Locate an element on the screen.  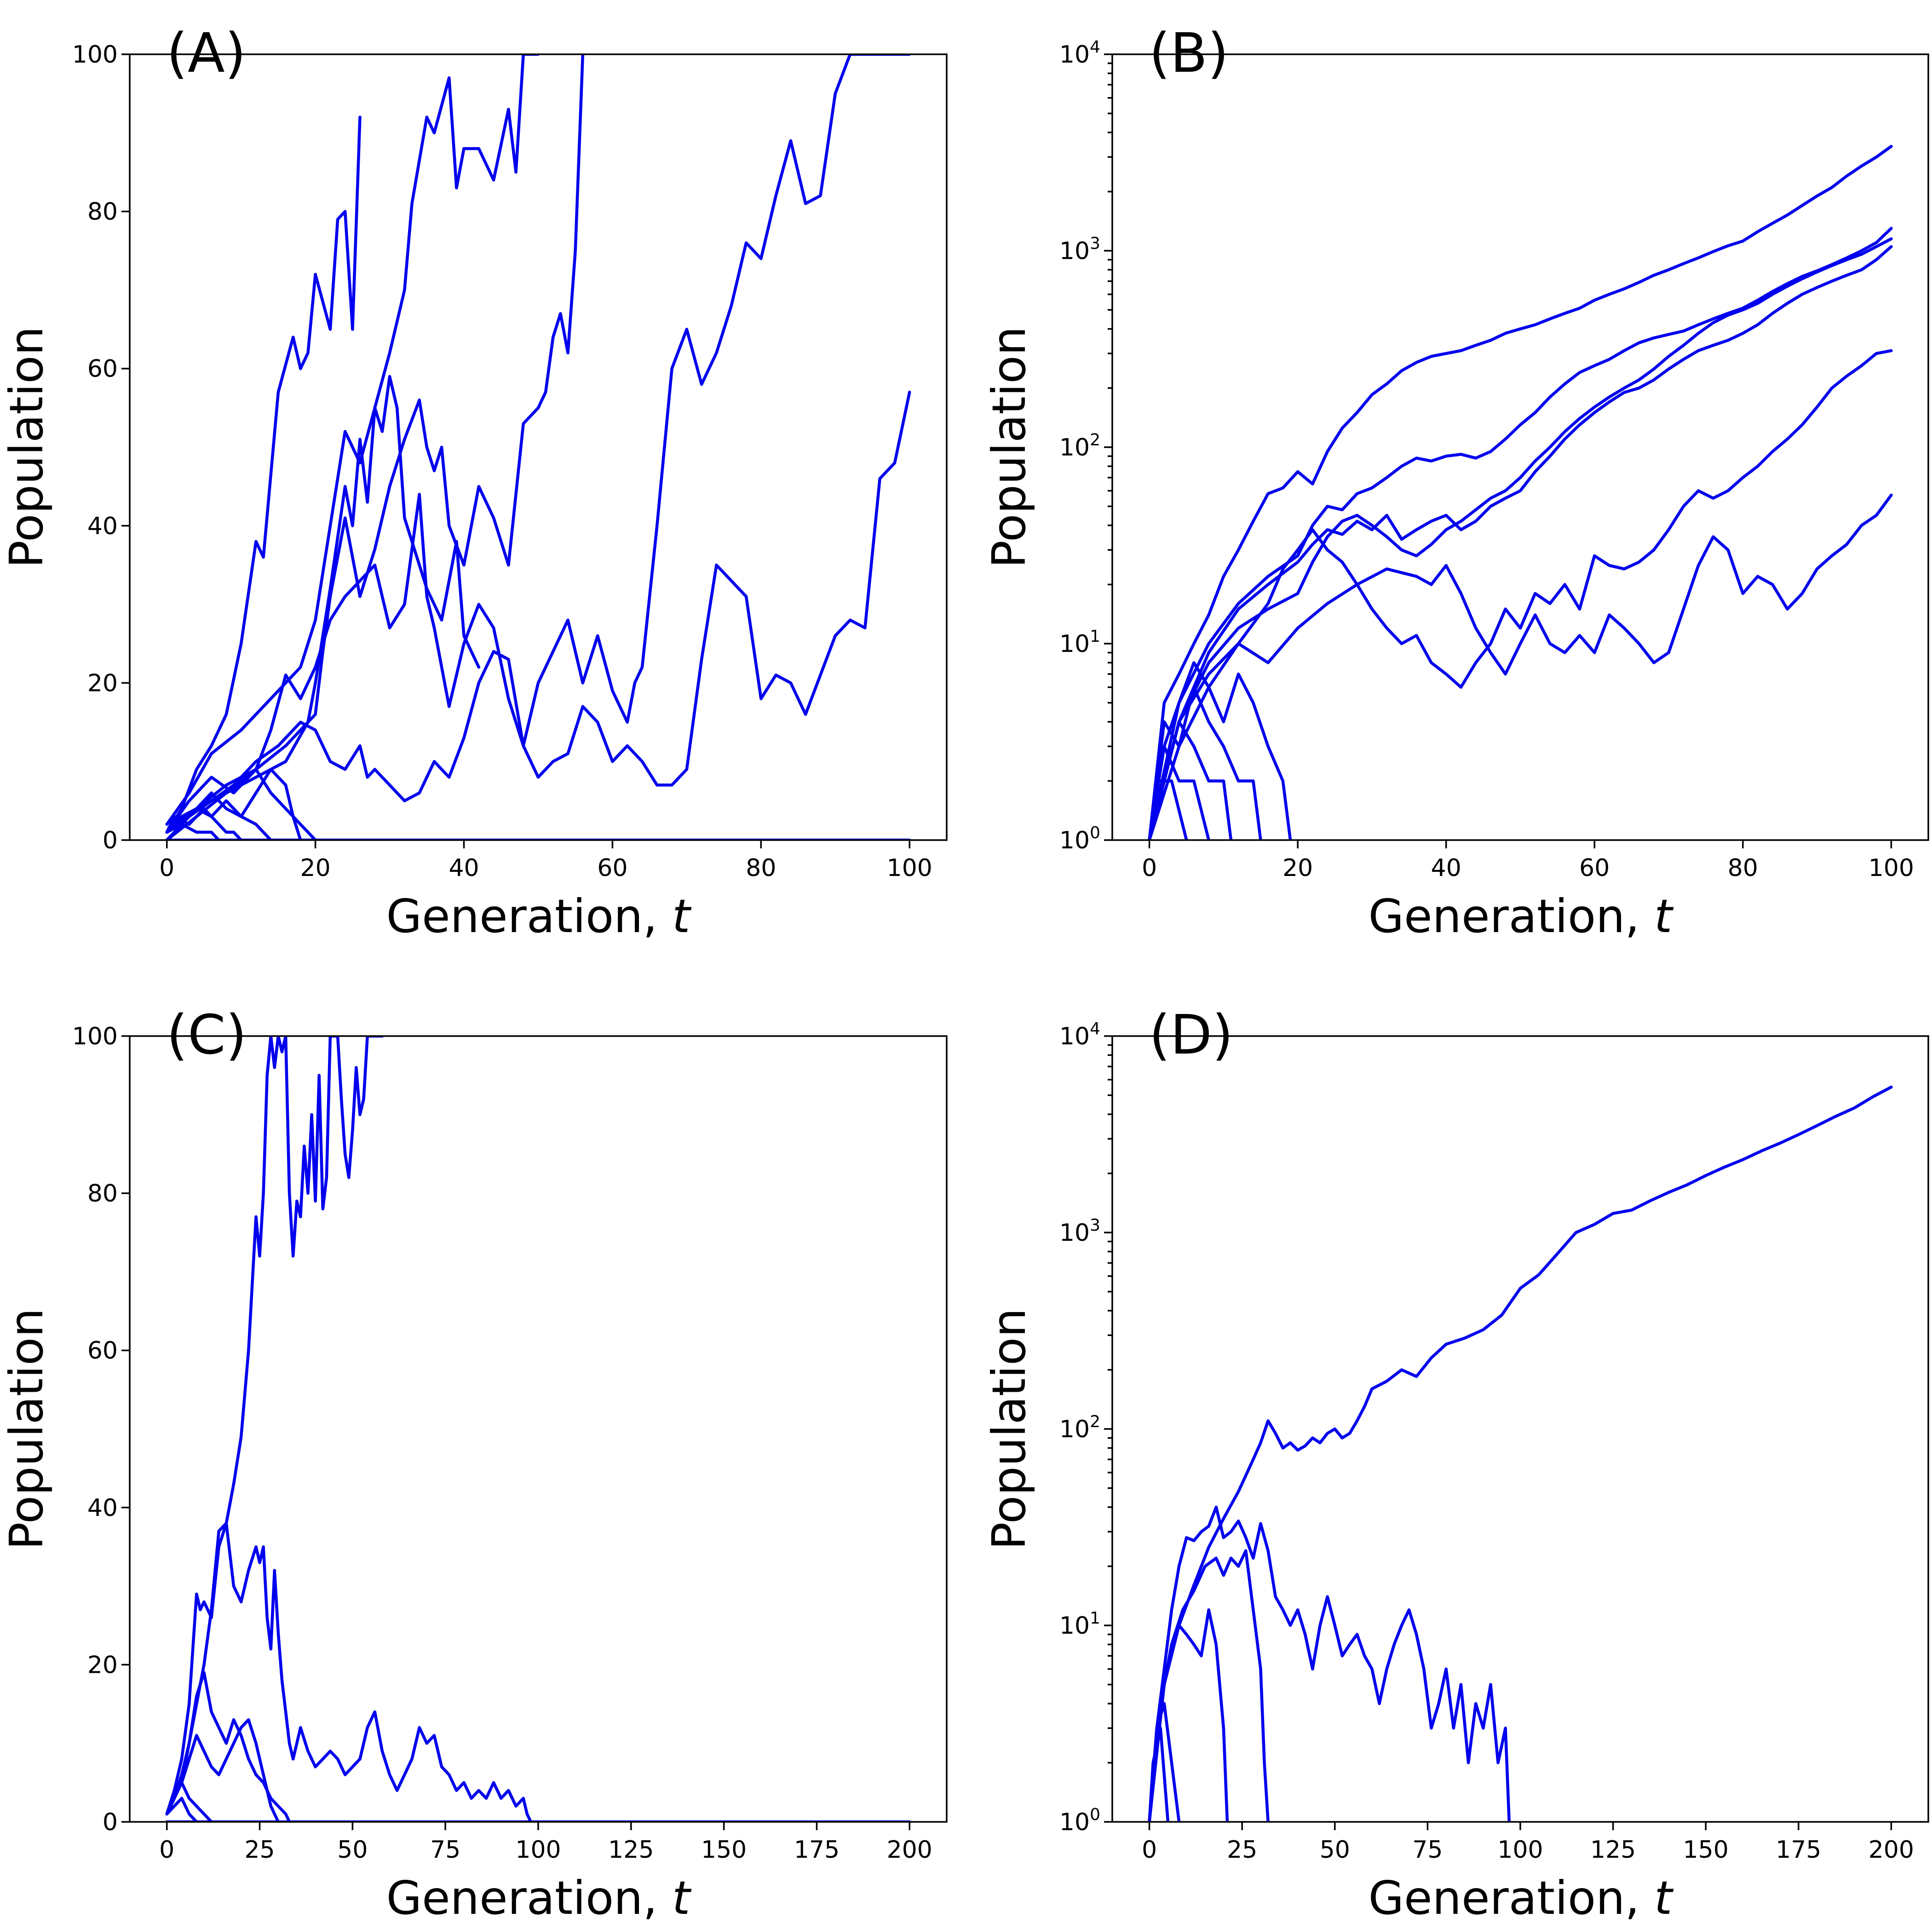
y-tick-label: 80 is located at coordinates (102, 212).